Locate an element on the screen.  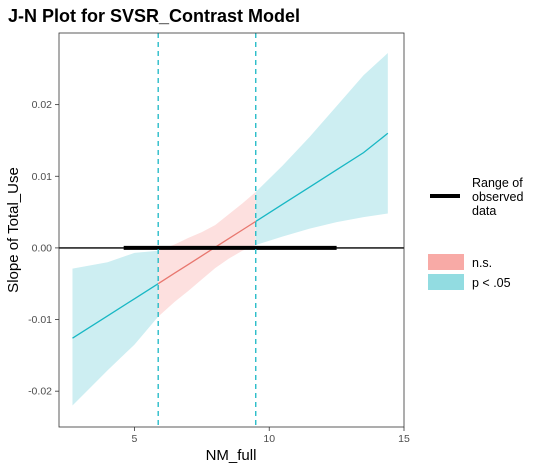
x-axis-title: NM_full is located at coordinates (231, 455).